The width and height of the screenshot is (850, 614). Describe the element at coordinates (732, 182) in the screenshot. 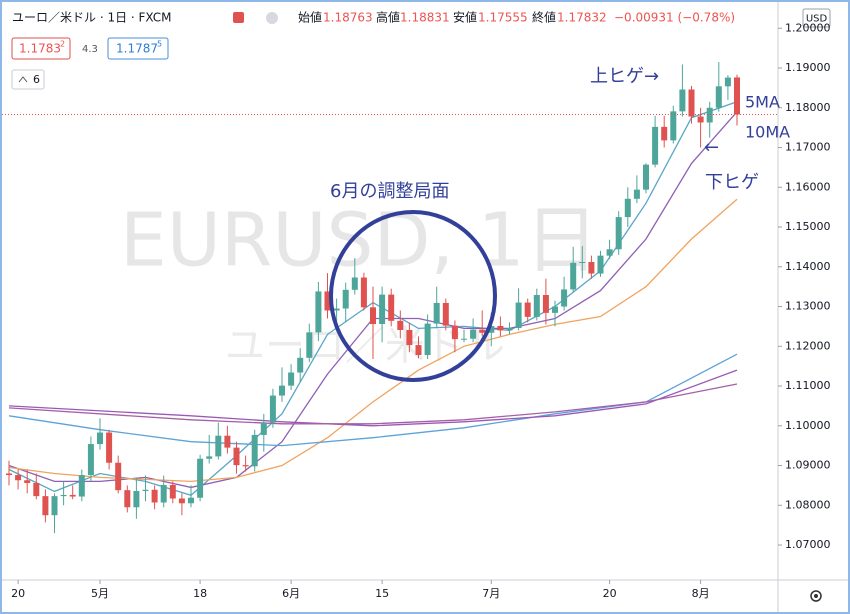

I see `annotation: 下ヒゲ` at that location.